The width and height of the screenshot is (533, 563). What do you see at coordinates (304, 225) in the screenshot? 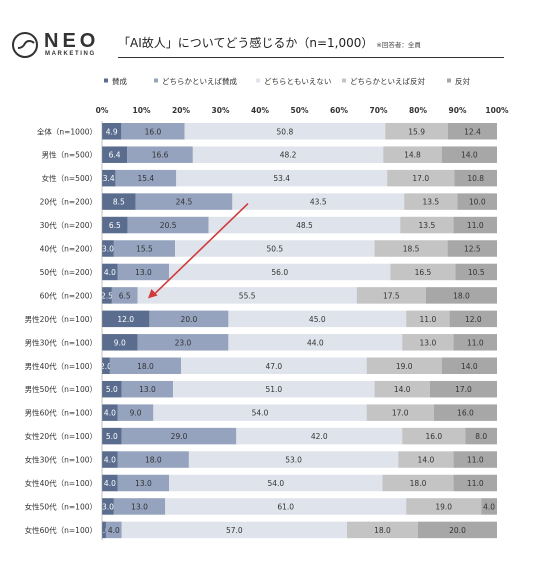
I see `data-label: 48.5` at bounding box center [304, 225].